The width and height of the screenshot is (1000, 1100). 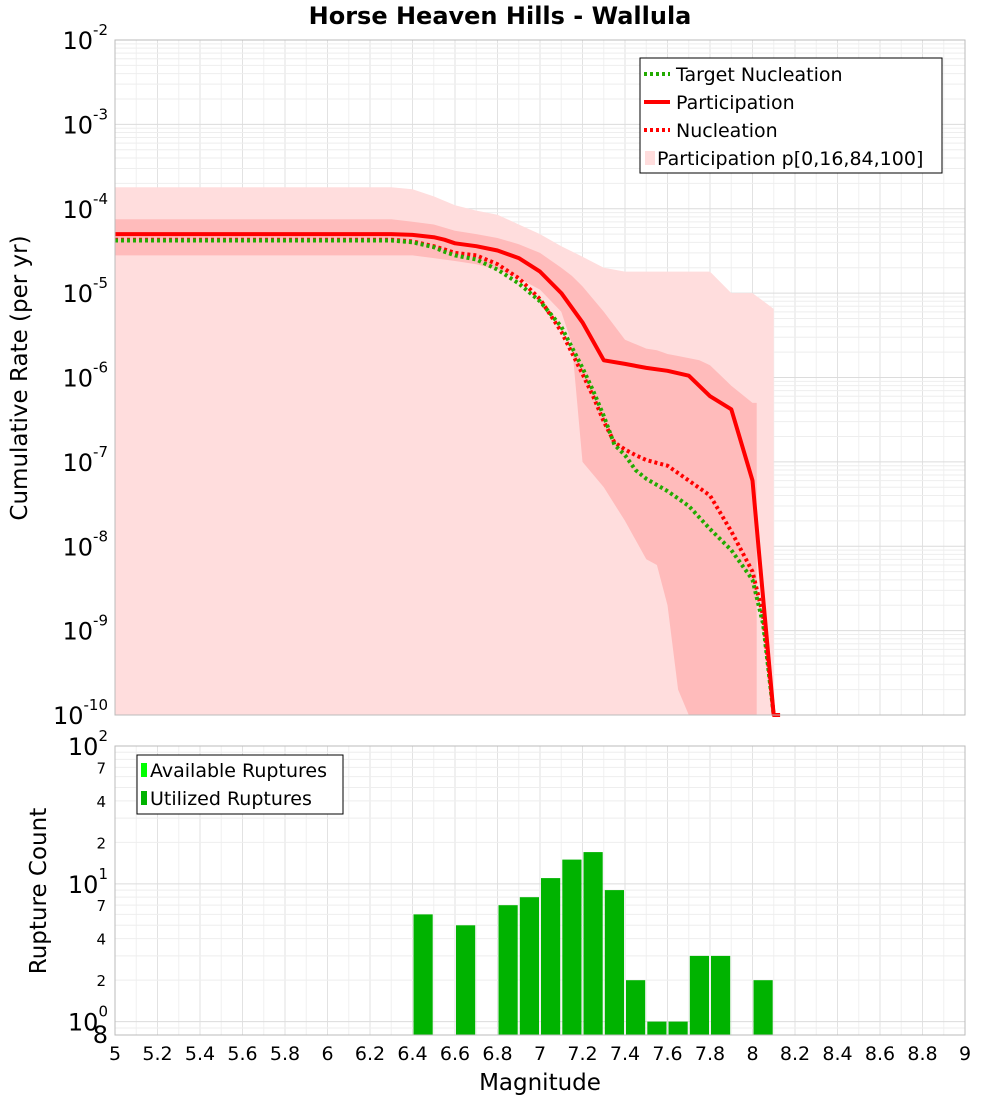 I want to click on legend-label: Participation, so click(x=735, y=103).